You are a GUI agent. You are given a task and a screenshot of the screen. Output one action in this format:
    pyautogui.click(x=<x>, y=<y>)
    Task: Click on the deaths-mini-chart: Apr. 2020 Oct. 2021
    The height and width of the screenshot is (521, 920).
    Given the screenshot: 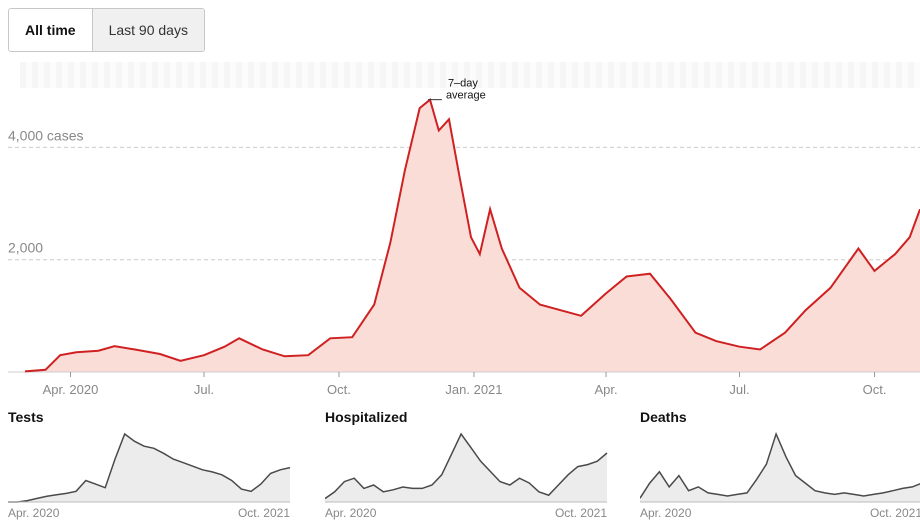 What is the action you would take?
    pyautogui.click(x=780, y=475)
    